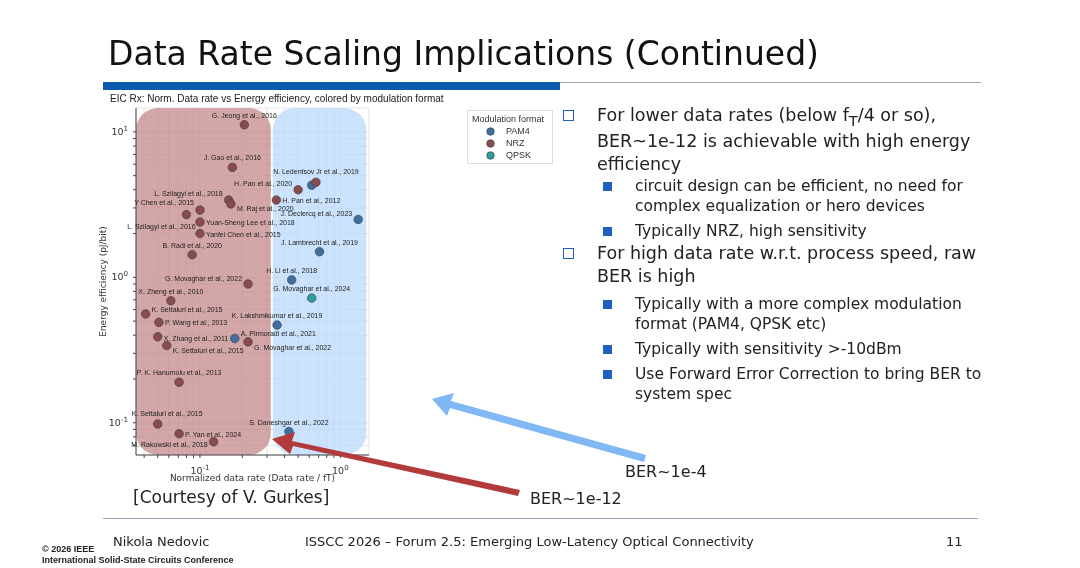  What do you see at coordinates (784, 140) in the screenshot?
I see `text: For lower data rates (below f$_{T}$/4 or so), BER~1e-12 is achievable with high energy efficiency` at bounding box center [784, 140].